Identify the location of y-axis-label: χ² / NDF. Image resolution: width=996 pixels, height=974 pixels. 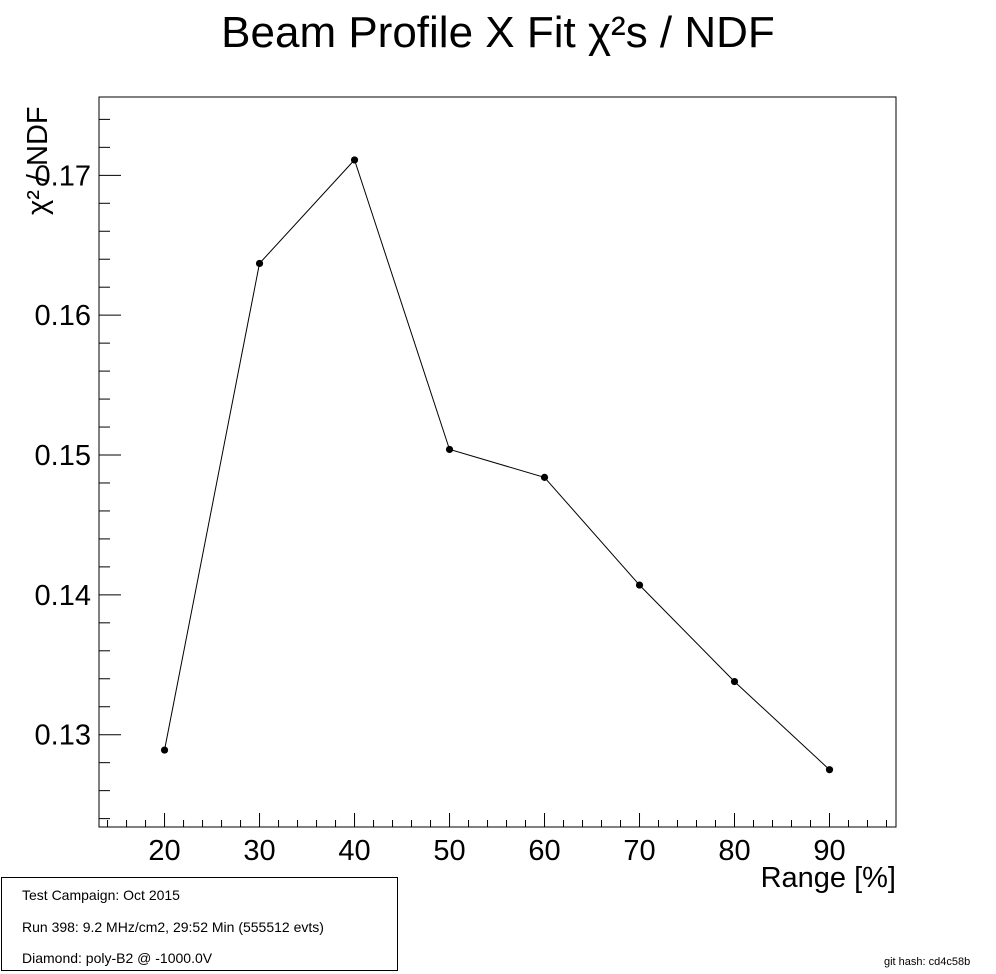
(38, 160).